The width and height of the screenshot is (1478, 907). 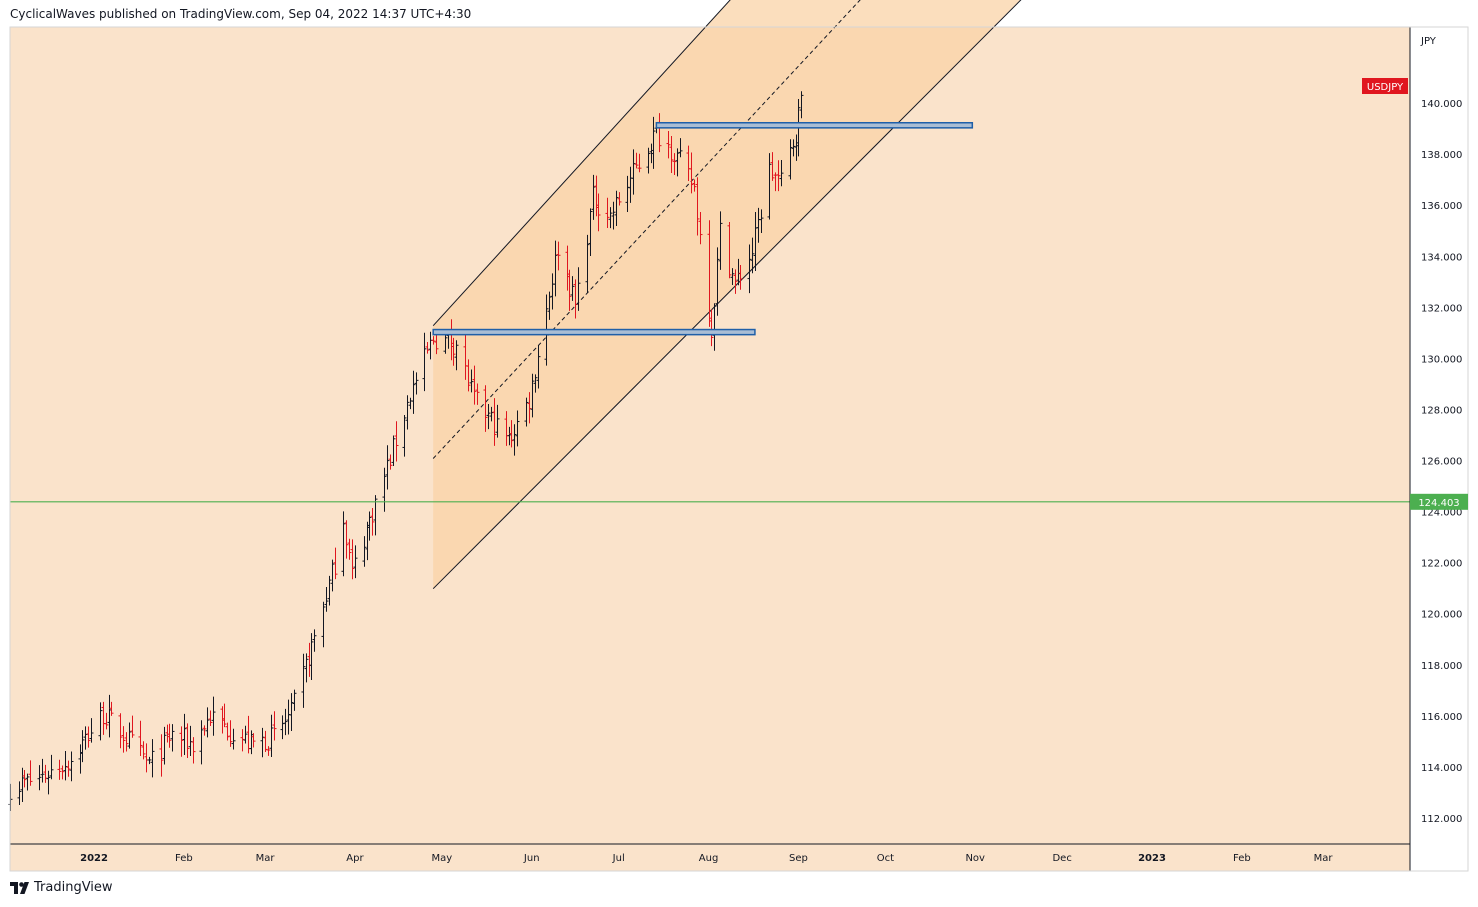 I want to click on support-price-badge: 124.403, so click(x=1439, y=501).